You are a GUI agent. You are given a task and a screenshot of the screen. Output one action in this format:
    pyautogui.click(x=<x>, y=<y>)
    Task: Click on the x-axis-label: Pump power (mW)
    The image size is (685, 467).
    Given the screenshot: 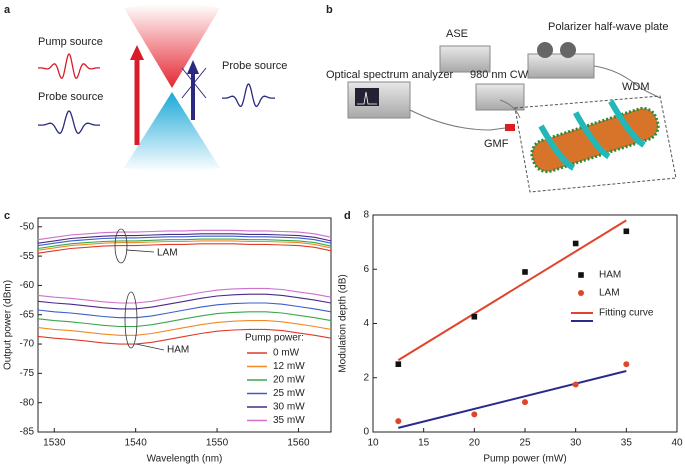 What is the action you would take?
    pyautogui.click(x=524, y=459)
    